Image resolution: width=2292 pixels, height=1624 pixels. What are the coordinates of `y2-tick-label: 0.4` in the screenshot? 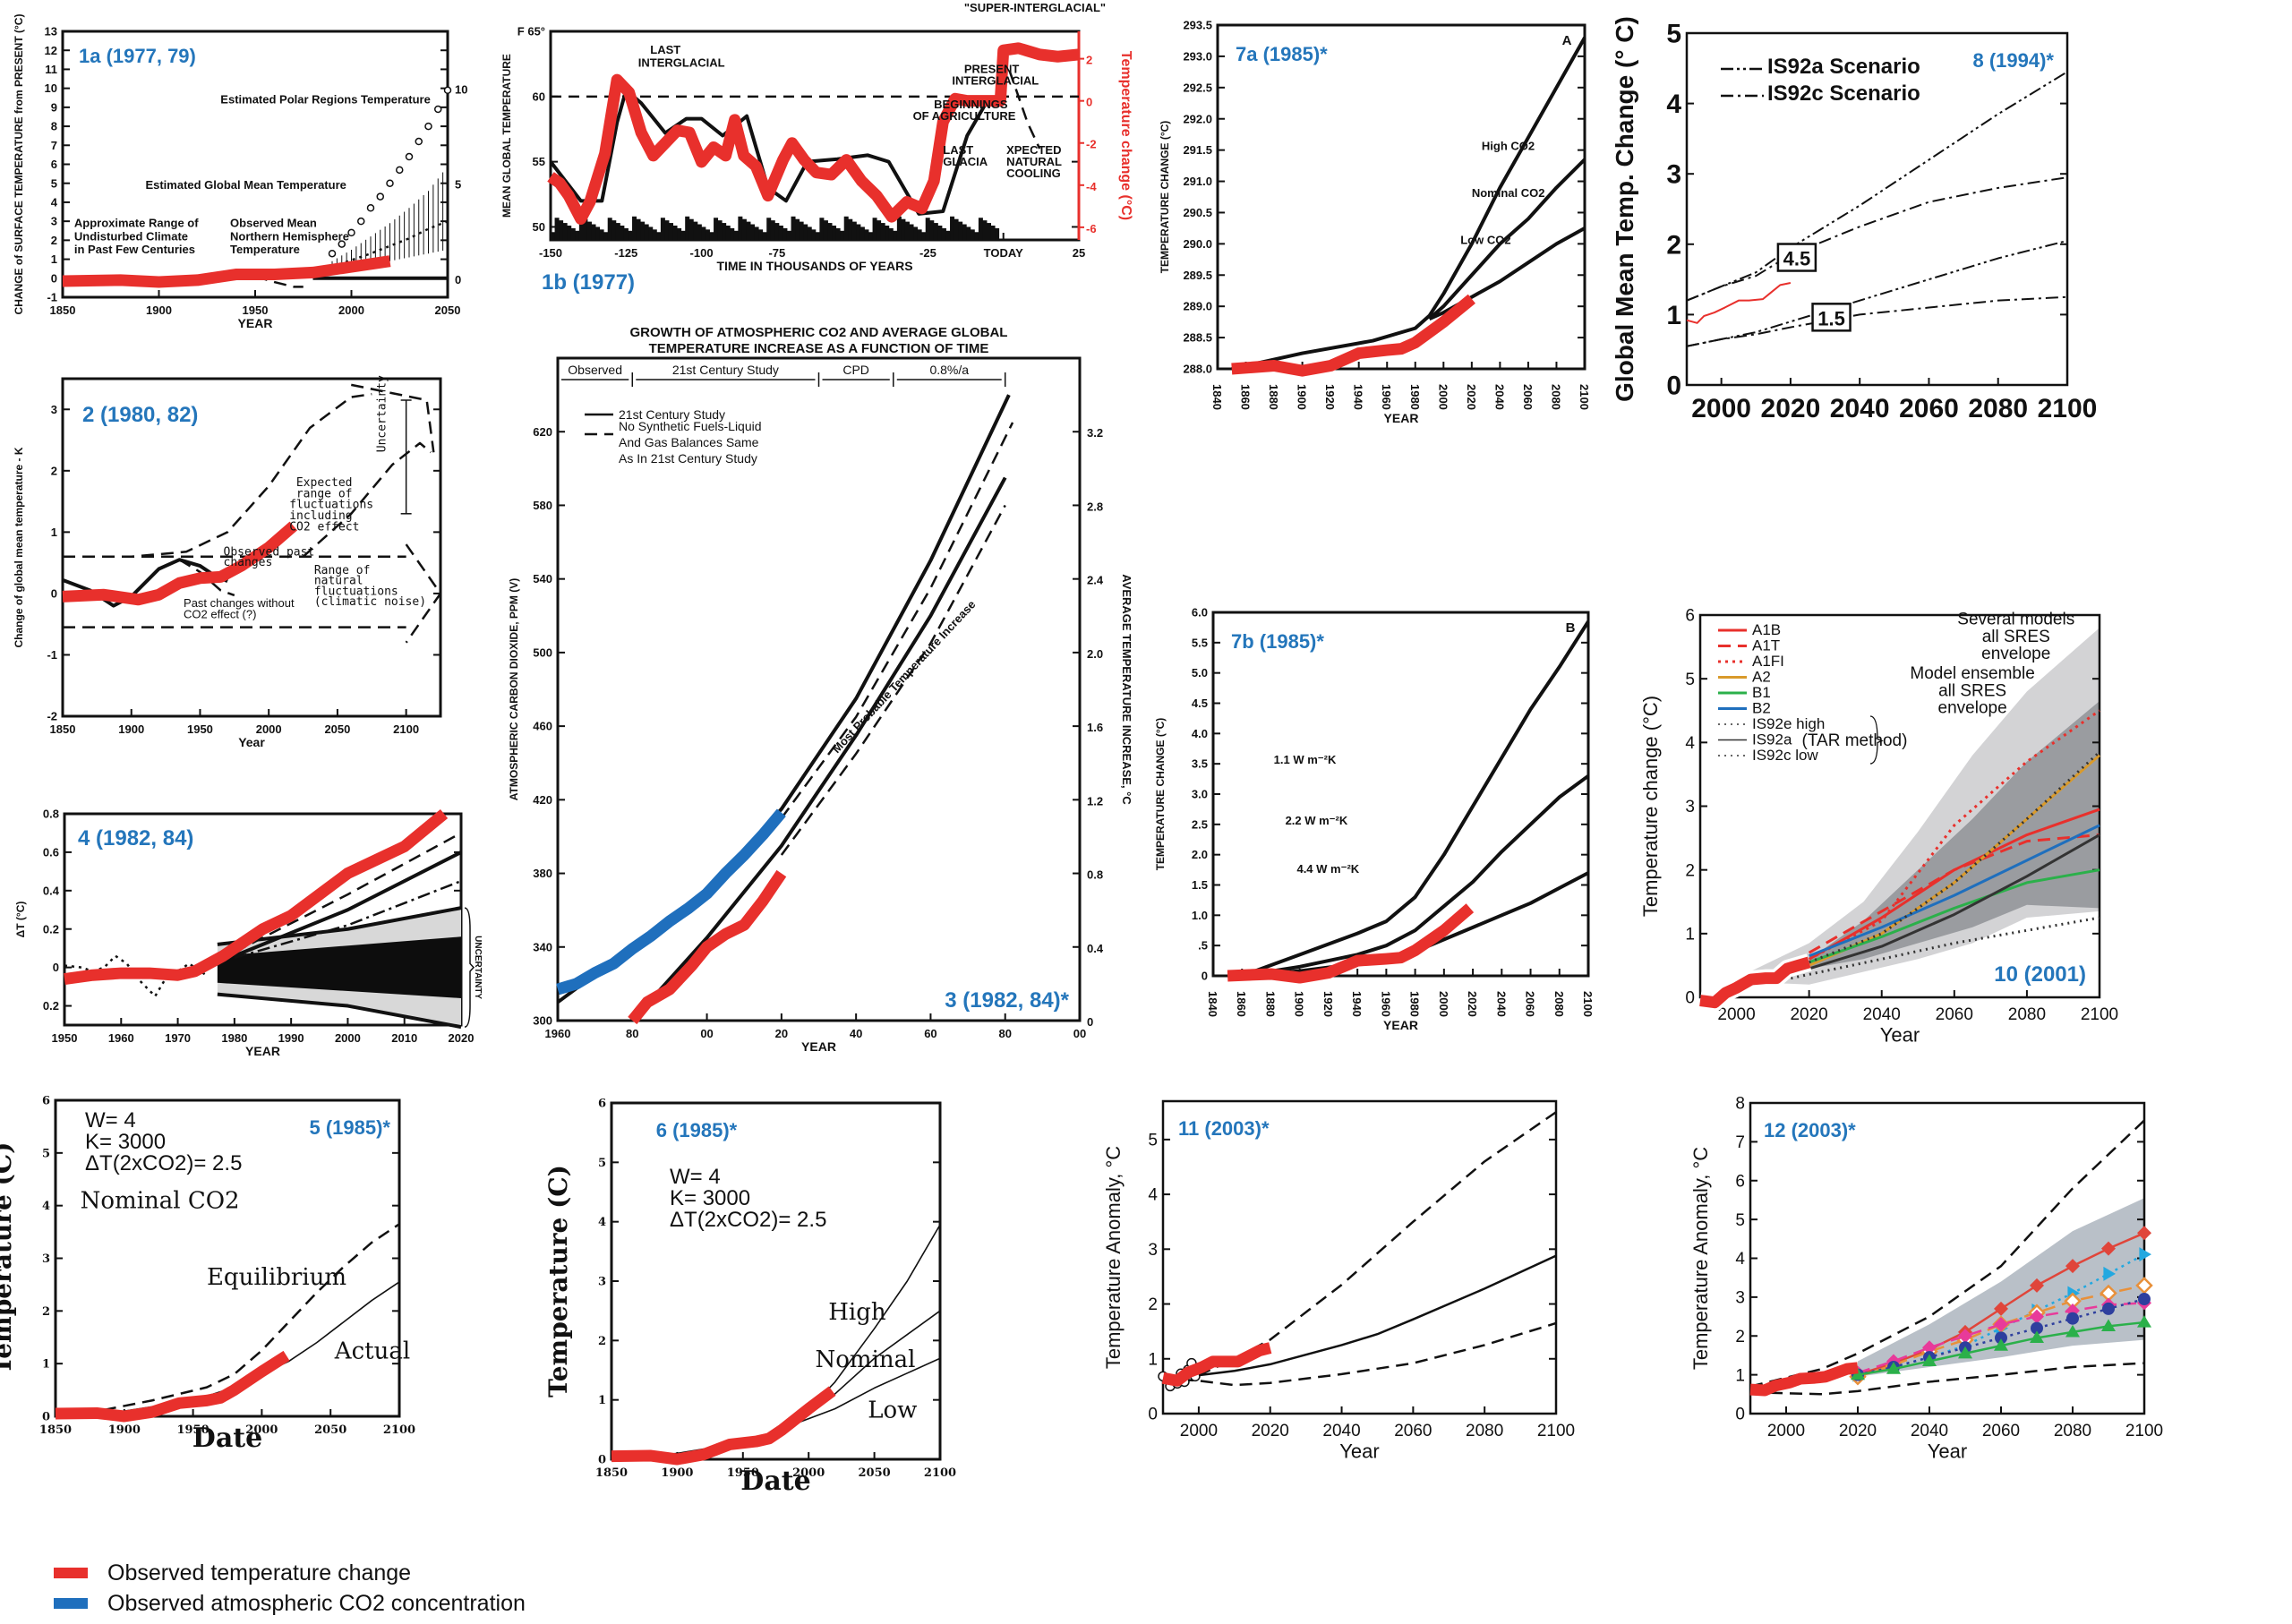 It's located at (1095, 948).